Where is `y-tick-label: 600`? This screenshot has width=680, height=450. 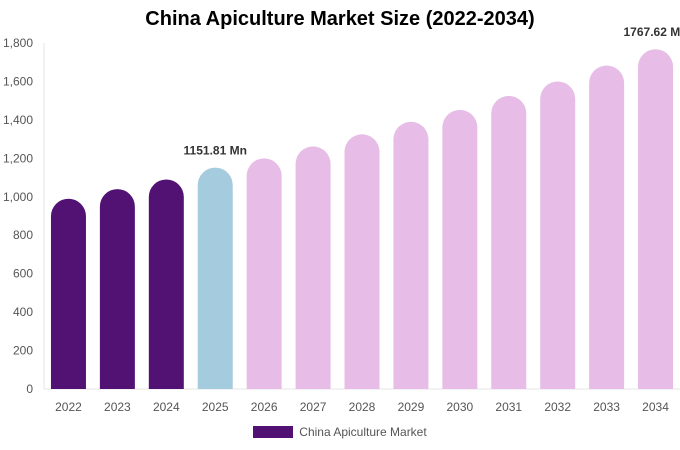
y-tick-label: 600 is located at coordinates (23, 274).